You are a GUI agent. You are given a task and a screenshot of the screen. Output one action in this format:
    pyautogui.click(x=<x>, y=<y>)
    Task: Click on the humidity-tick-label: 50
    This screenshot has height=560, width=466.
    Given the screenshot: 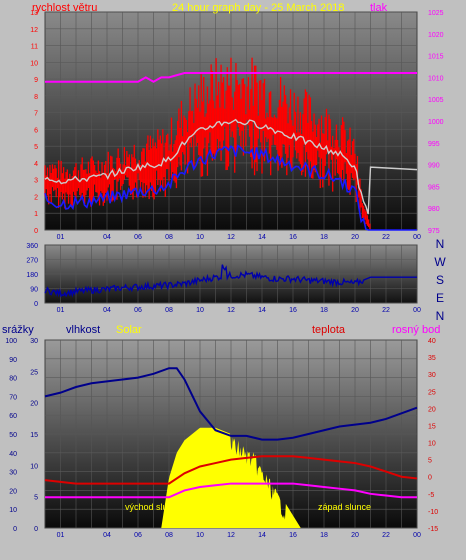 What is the action you would take?
    pyautogui.click(x=13, y=435)
    